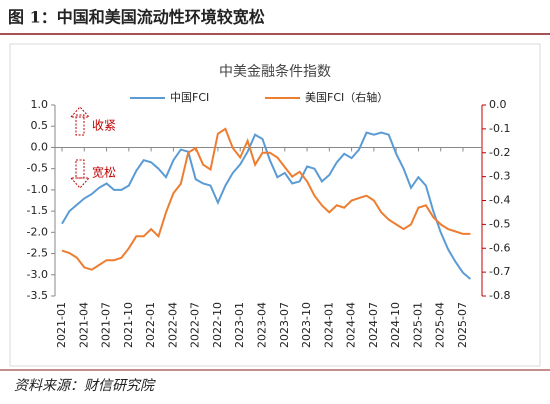 Image resolution: width=550 pixels, height=404 pixels. I want to click on x-tick-label: 2022-04, so click(172, 325).